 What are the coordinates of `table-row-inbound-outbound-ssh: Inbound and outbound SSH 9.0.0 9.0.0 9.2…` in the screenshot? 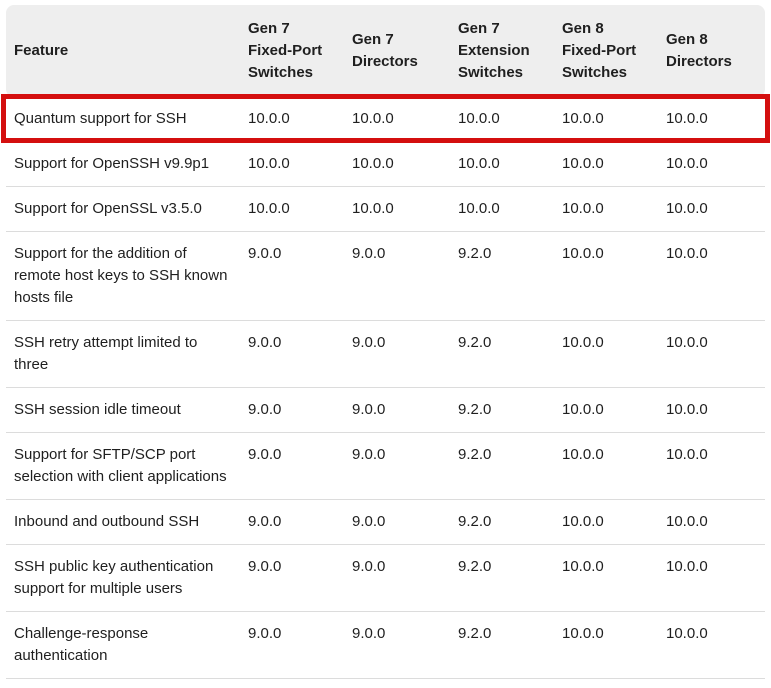 It's located at (385, 522).